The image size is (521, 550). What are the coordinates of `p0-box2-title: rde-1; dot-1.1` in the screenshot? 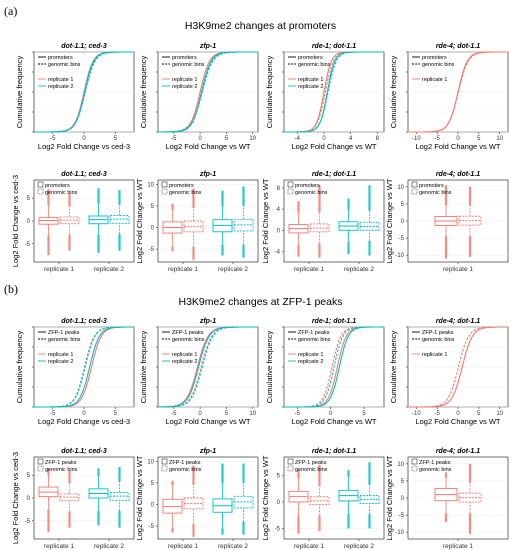 It's located at (334, 174).